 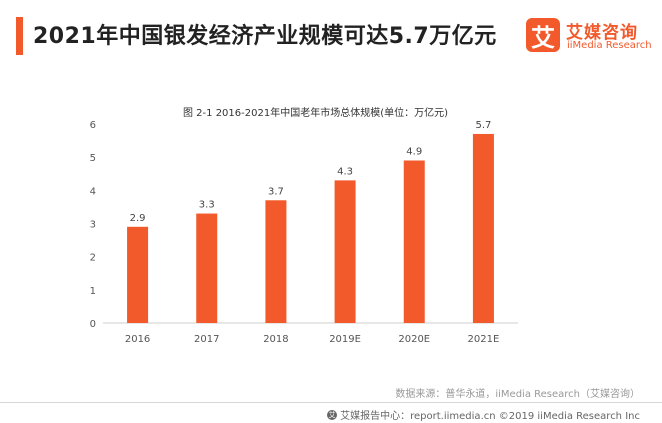 What do you see at coordinates (275, 339) in the screenshot?
I see `x-tick-label: 2018` at bounding box center [275, 339].